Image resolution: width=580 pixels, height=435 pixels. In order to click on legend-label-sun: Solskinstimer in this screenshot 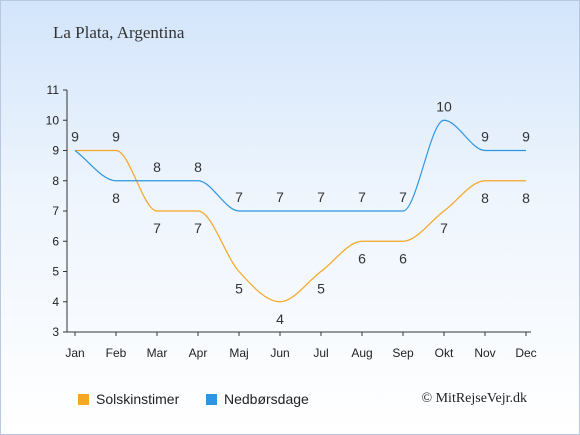, I will do `click(138, 399)`.